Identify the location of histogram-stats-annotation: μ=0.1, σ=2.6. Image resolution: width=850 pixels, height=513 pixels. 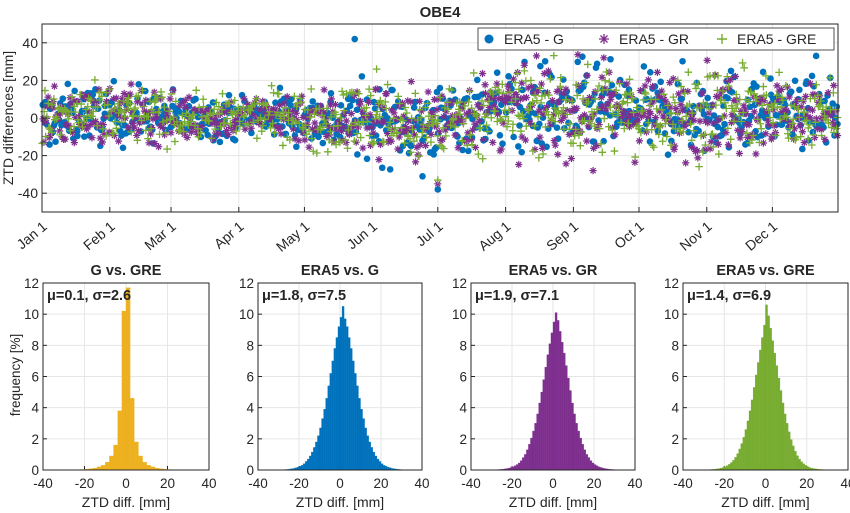
(89, 296).